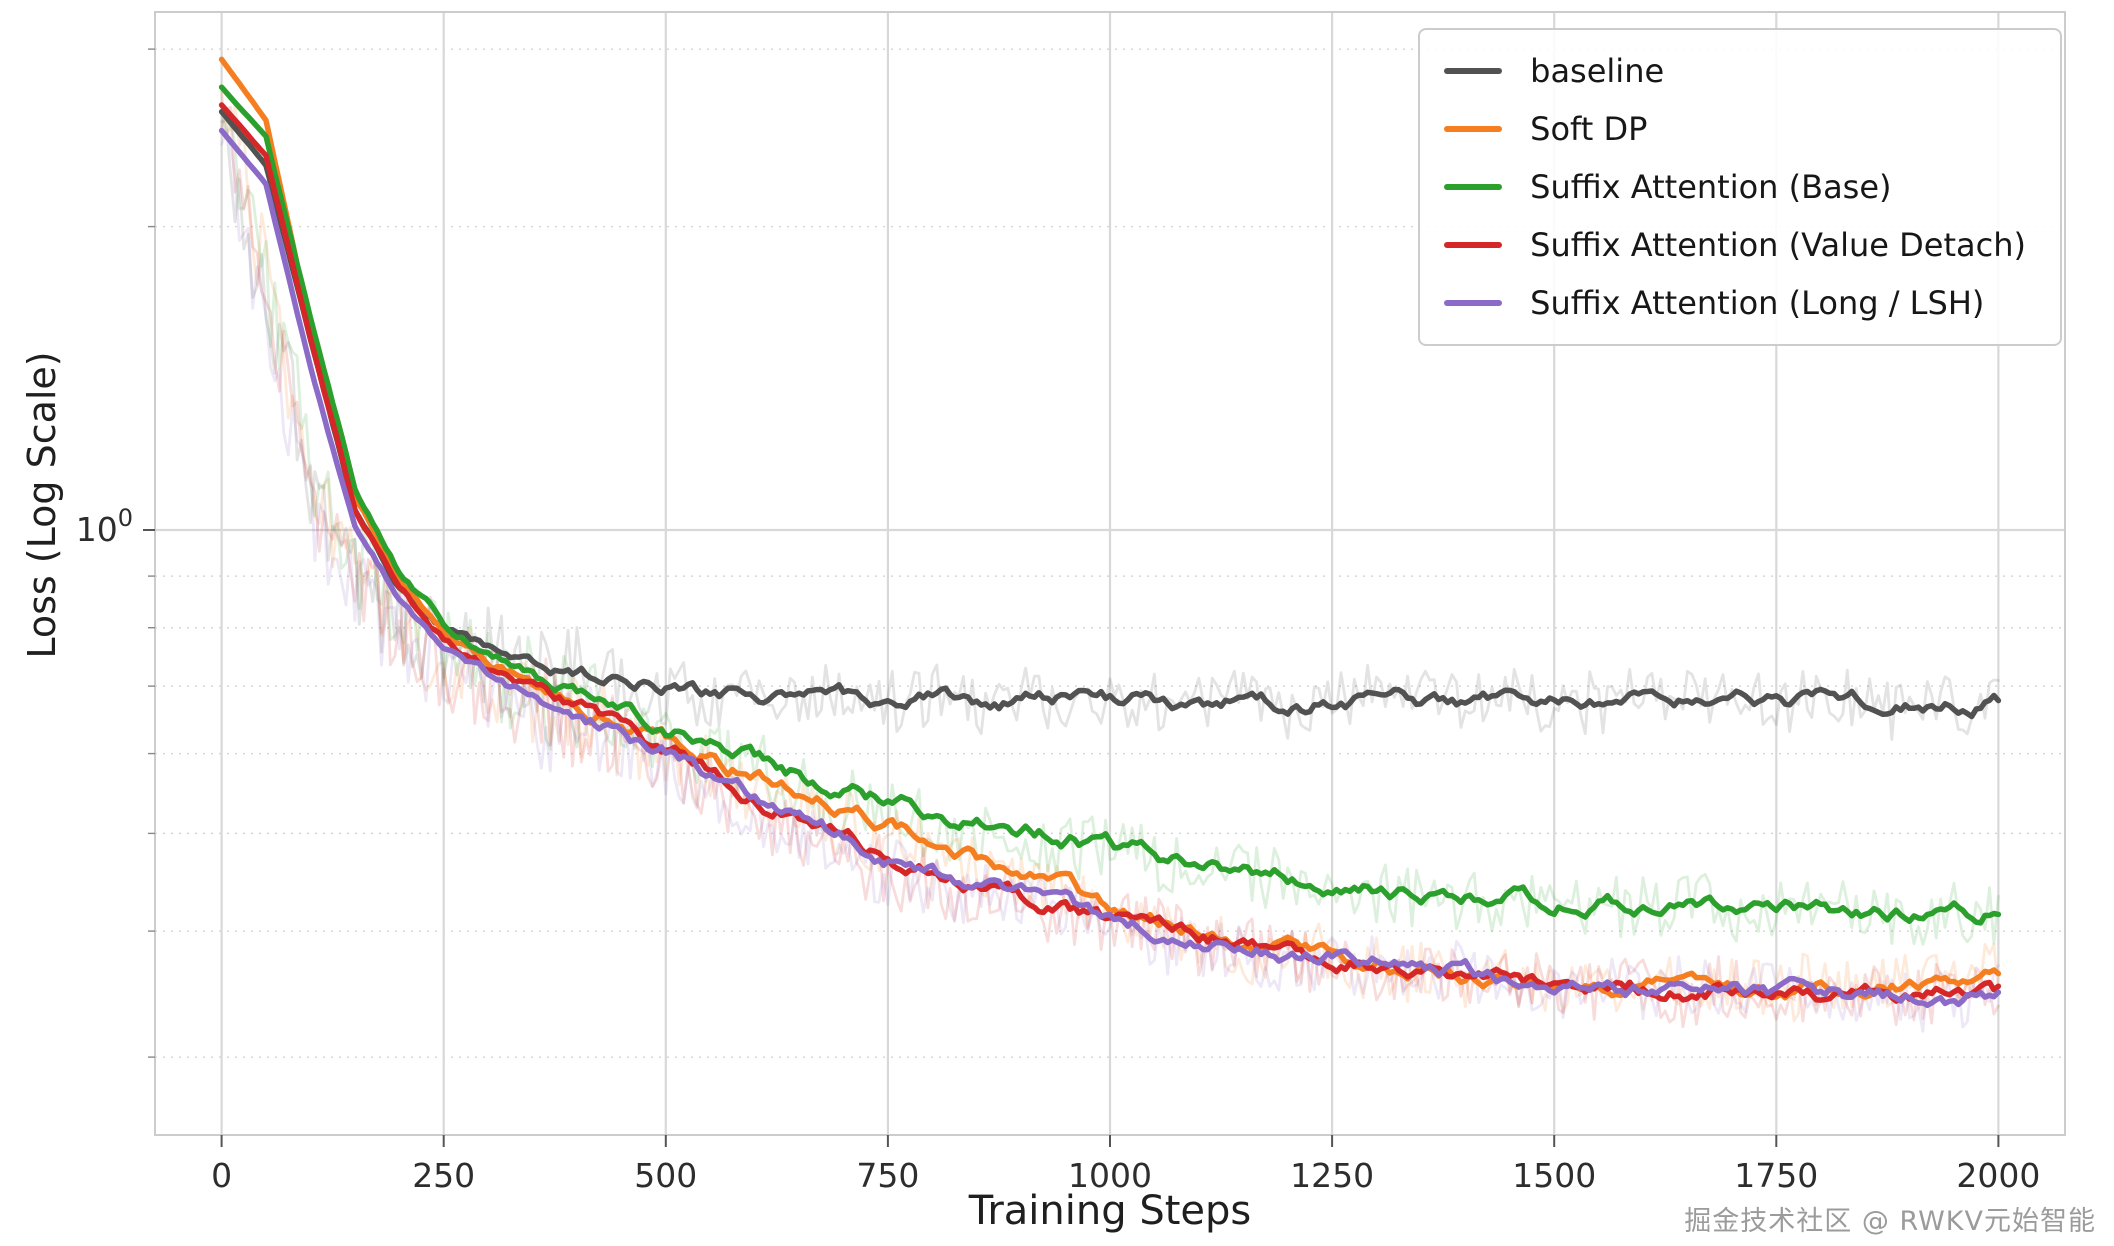 This screenshot has height=1246, width=2114. Describe the element at coordinates (1757, 303) in the screenshot. I see `legend-label-suffix-attention-long-lsh: Suffix Attention (Long / LSH)` at that location.